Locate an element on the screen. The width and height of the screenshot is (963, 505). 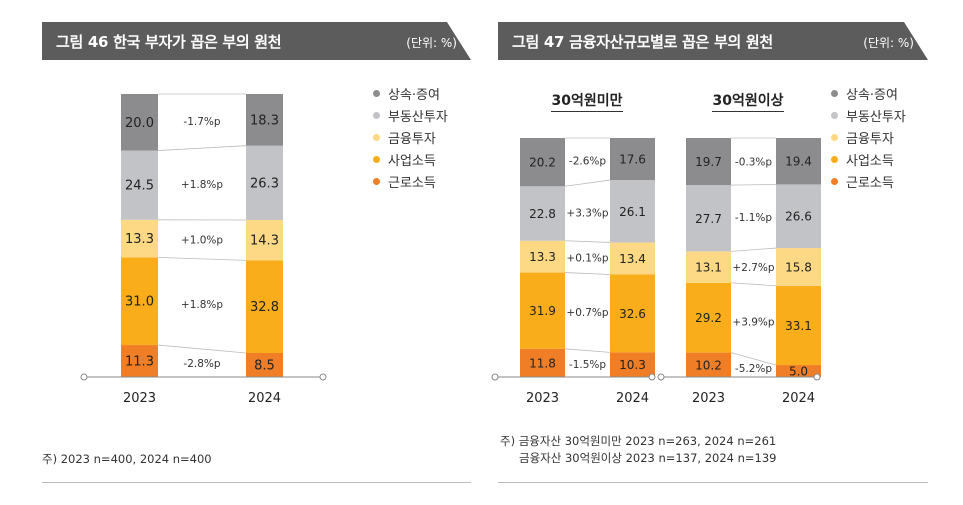
bar-value-label: 29.2 is located at coordinates (708, 318).